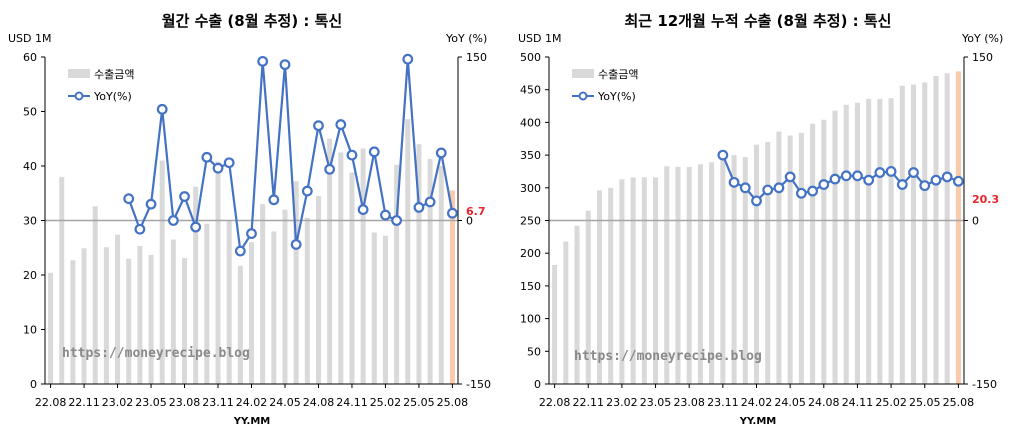 This screenshot has height=445, width=1024. What do you see at coordinates (605, 85) in the screenshot?
I see `legend: 수출금액 YoY(%)` at bounding box center [605, 85].